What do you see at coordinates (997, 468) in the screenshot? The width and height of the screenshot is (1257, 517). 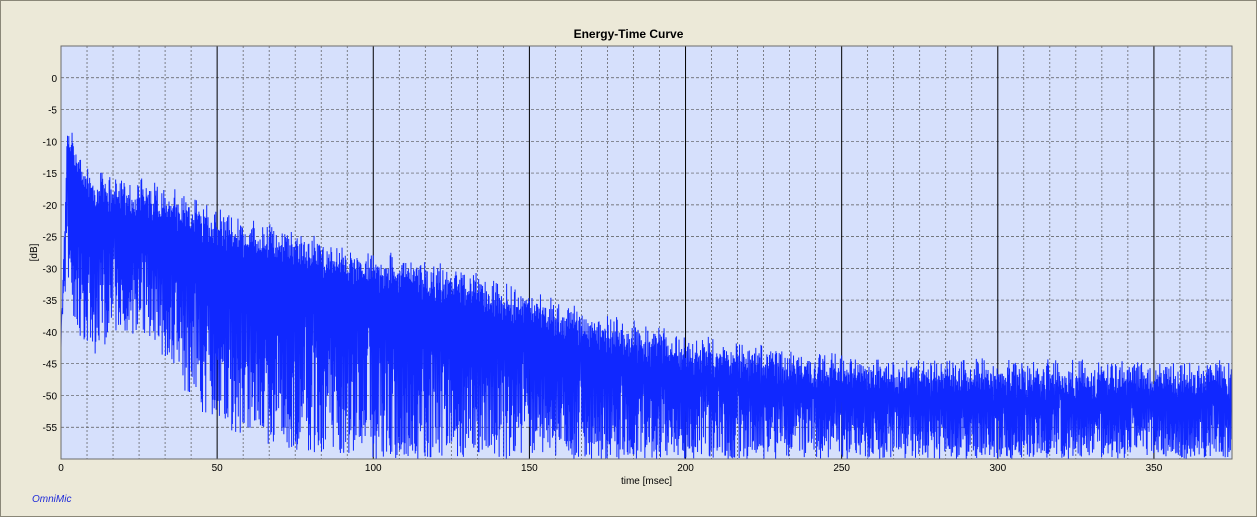 I see `x-tick-label: 300` at bounding box center [997, 468].